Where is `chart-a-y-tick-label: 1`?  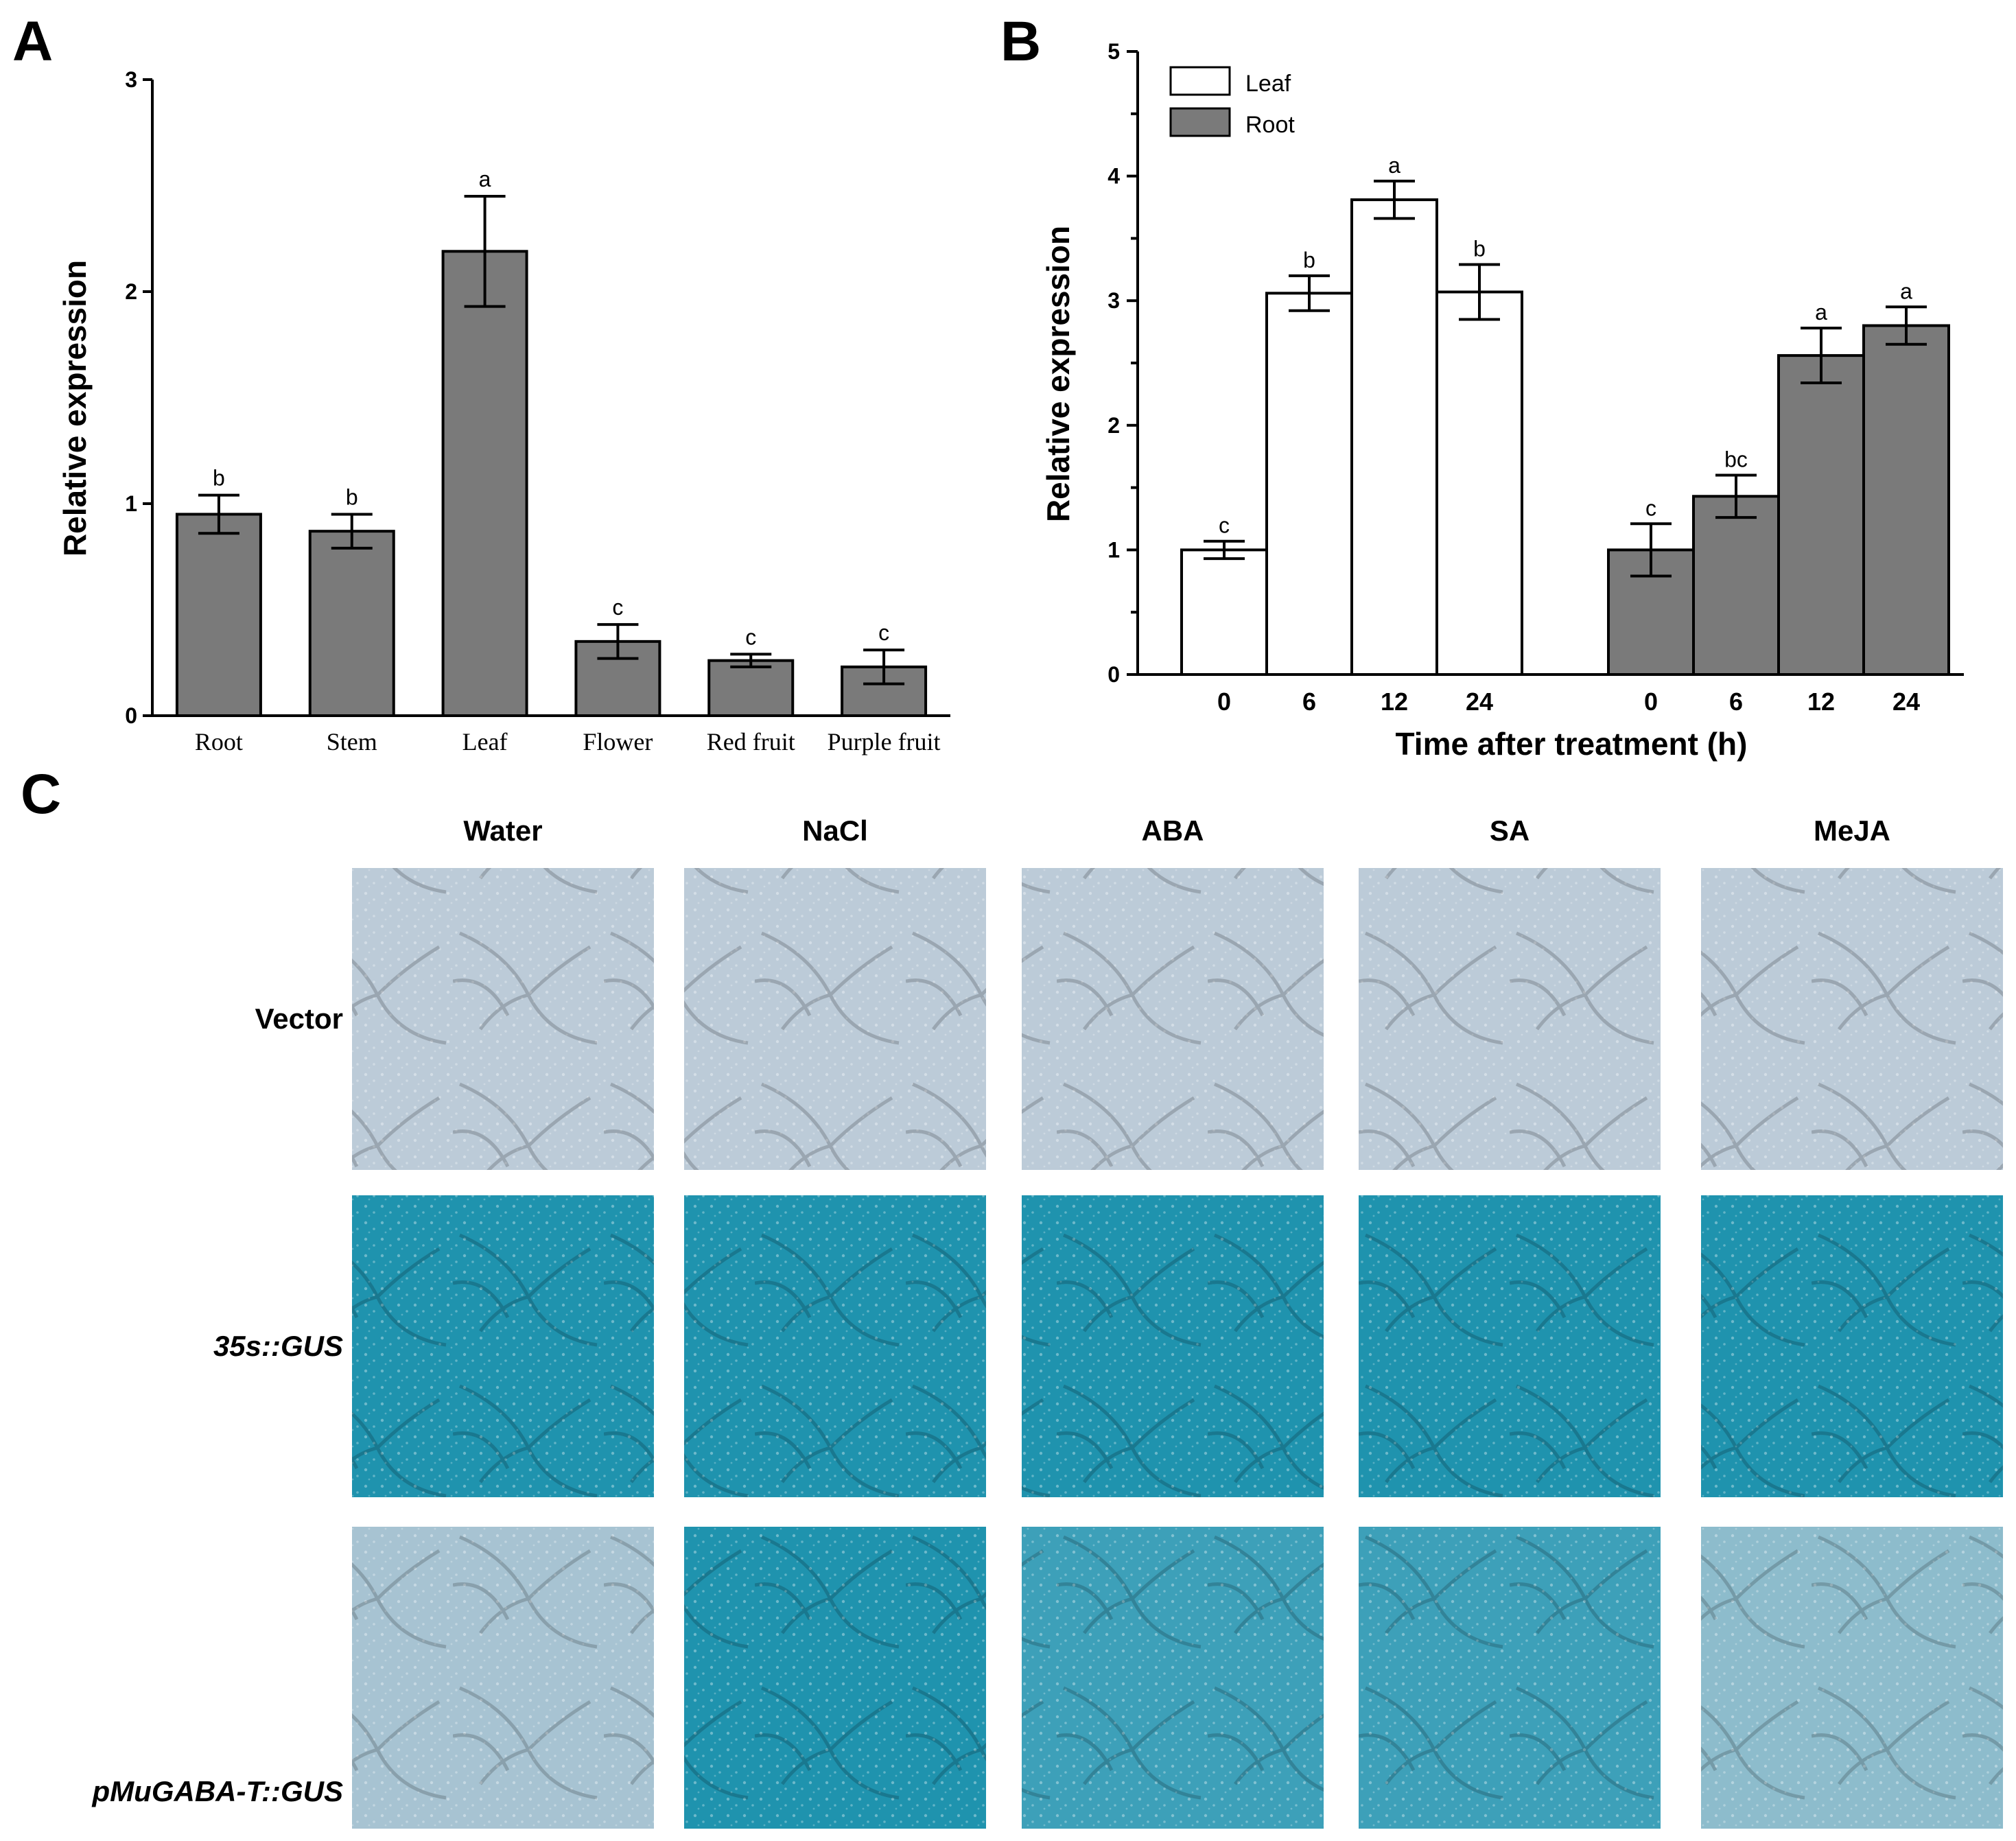
chart-a-y-tick-label: 1 is located at coordinates (131, 503).